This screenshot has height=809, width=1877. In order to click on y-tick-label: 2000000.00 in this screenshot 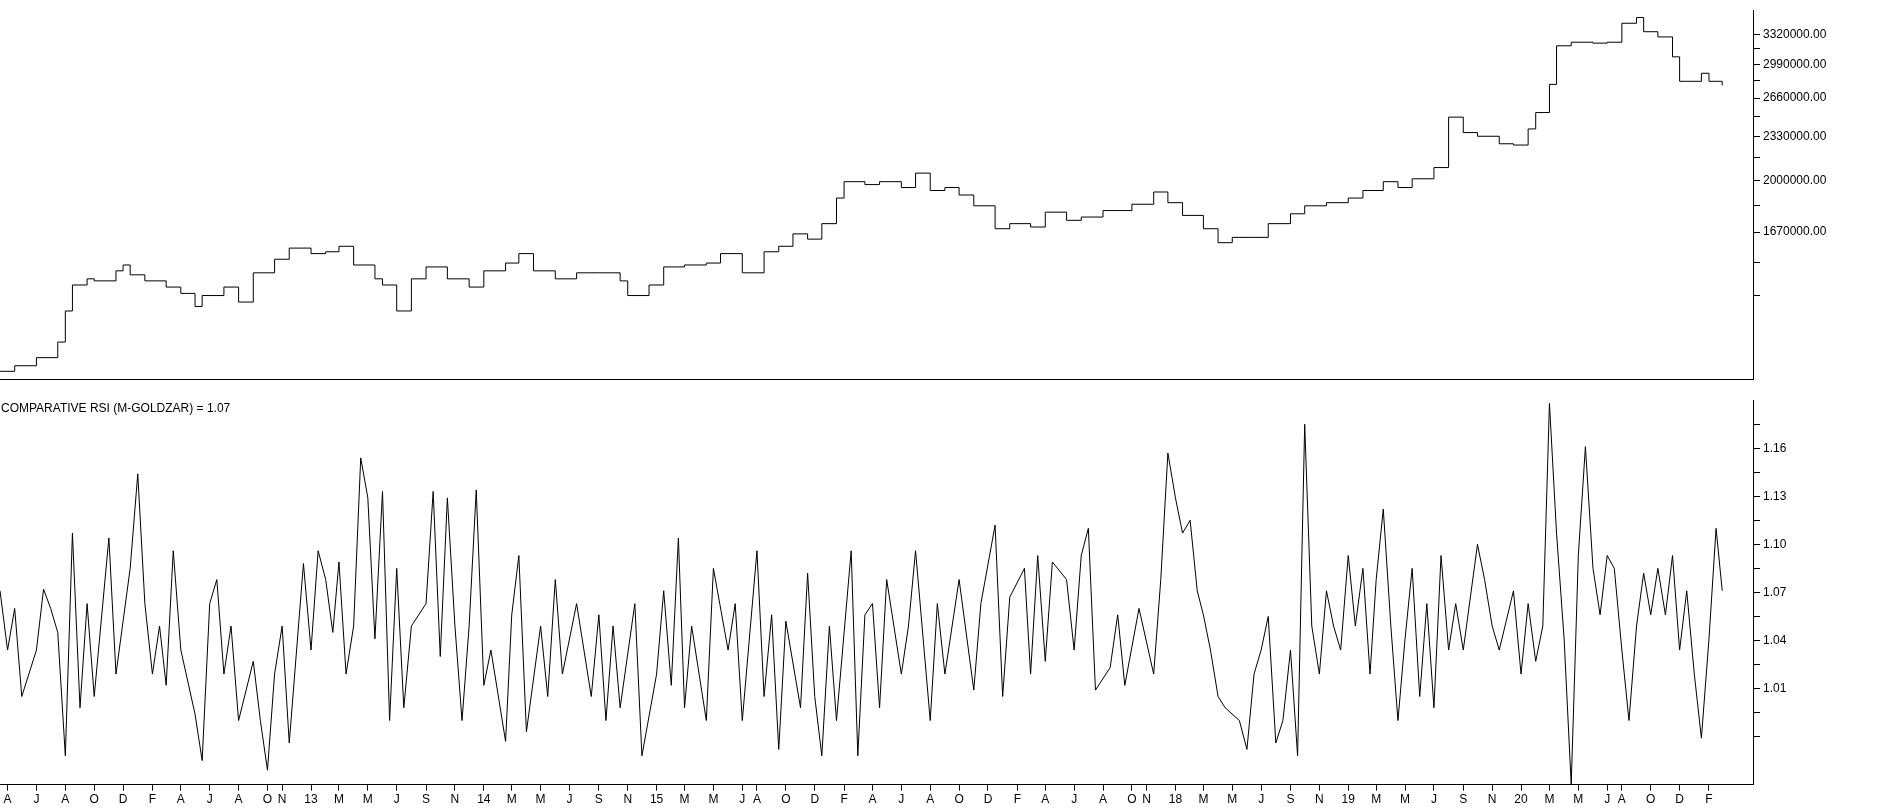, I will do `click(1795, 179)`.